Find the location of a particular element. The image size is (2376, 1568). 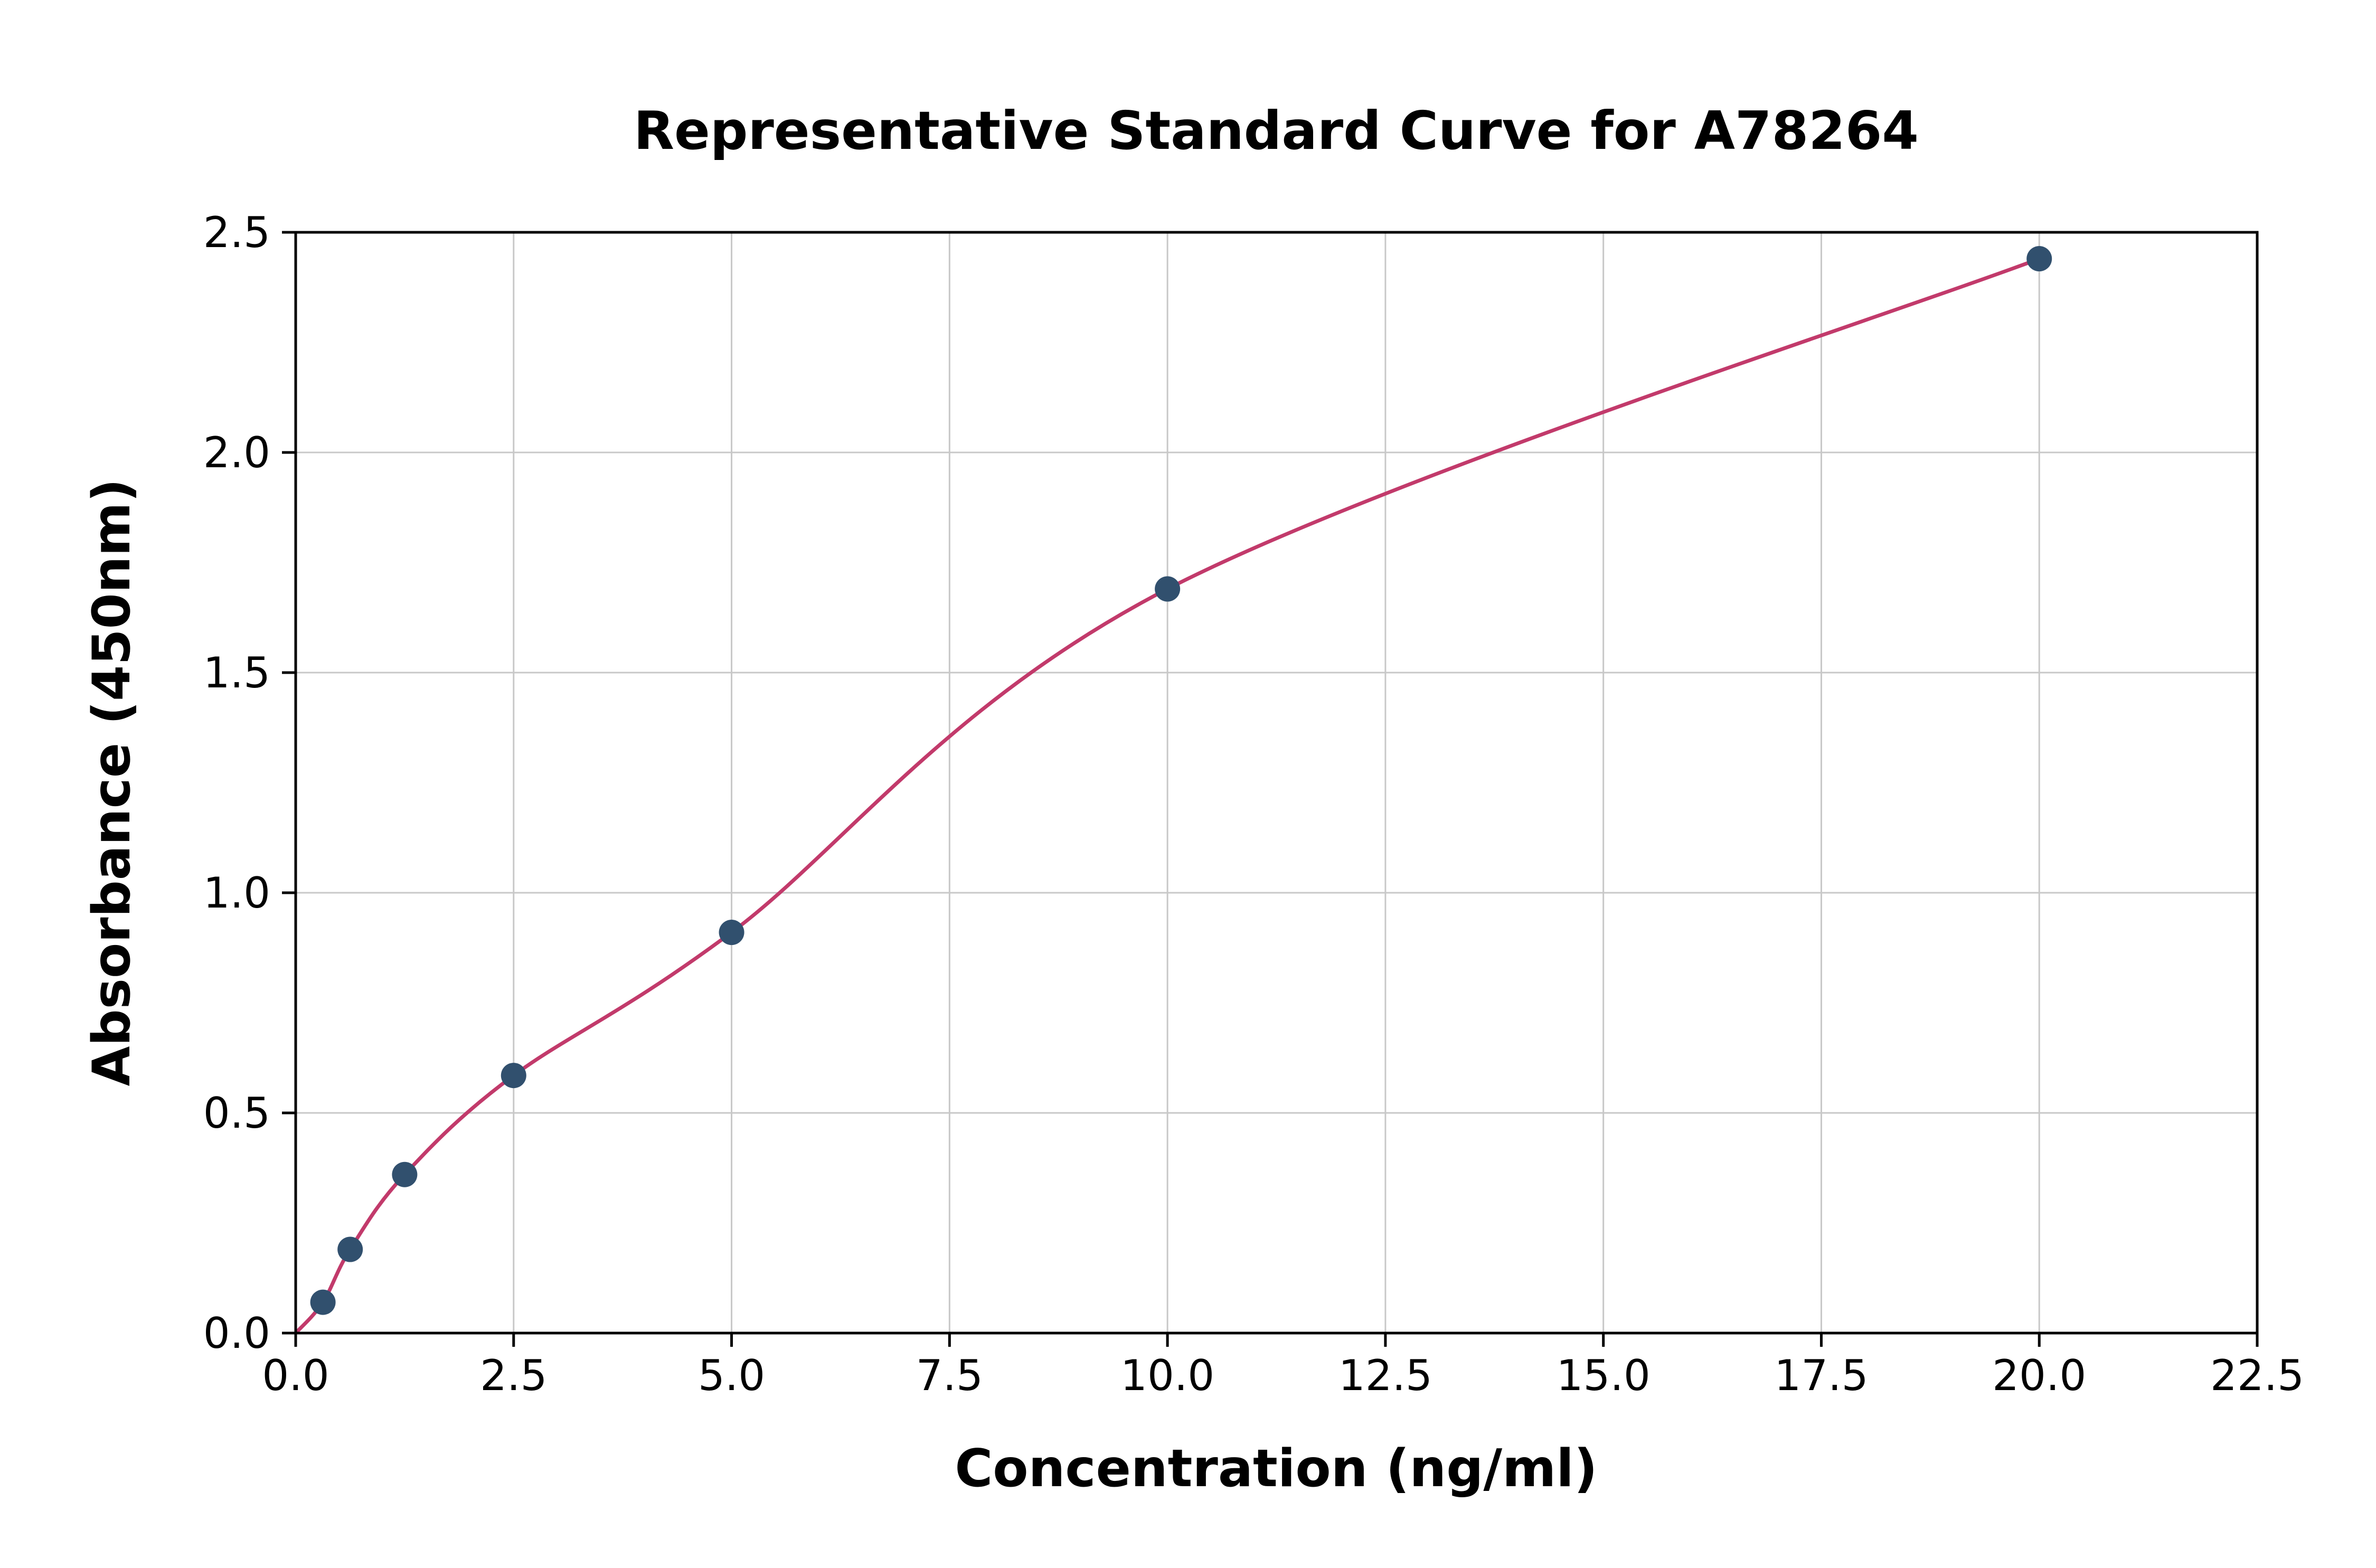

x-tick-label: 22.5 is located at coordinates (2257, 1375).